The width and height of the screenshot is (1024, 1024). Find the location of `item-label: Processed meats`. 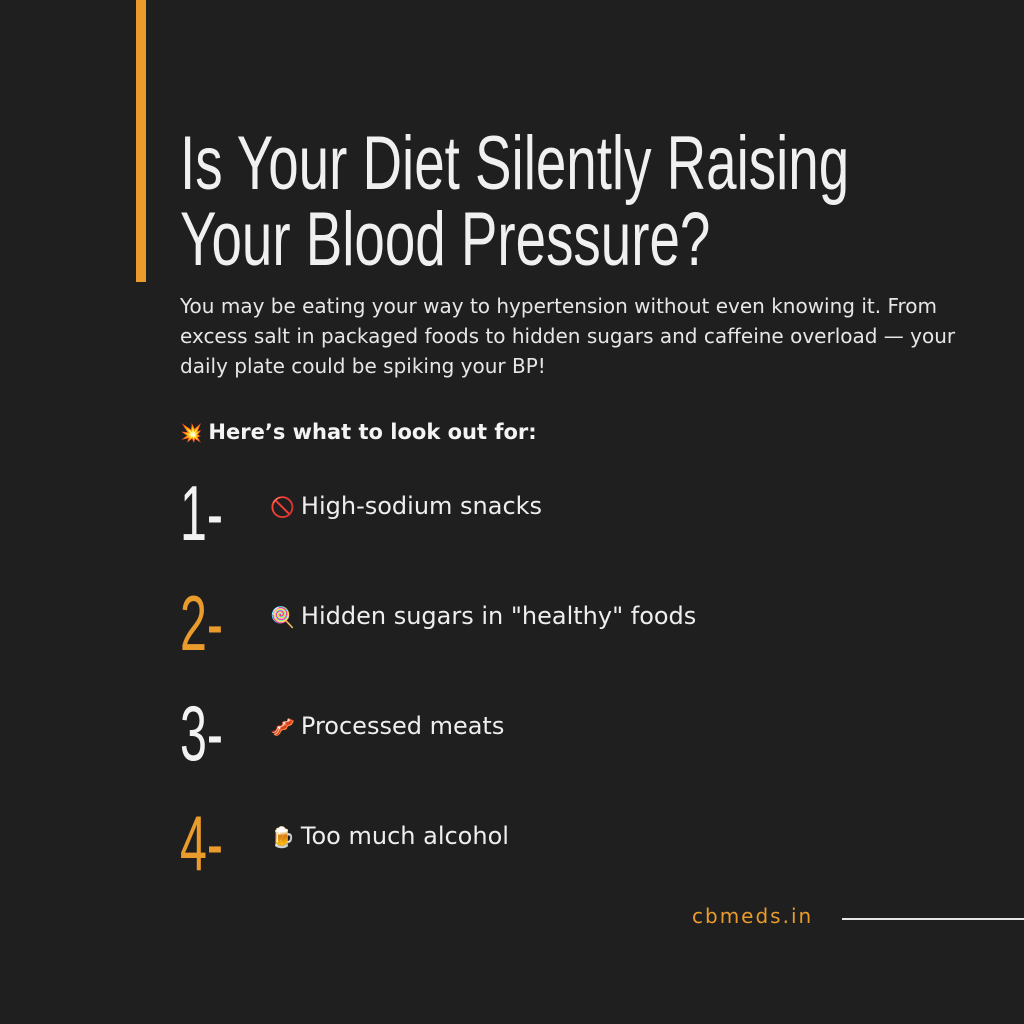

item-label: Processed meats is located at coordinates (402, 726).